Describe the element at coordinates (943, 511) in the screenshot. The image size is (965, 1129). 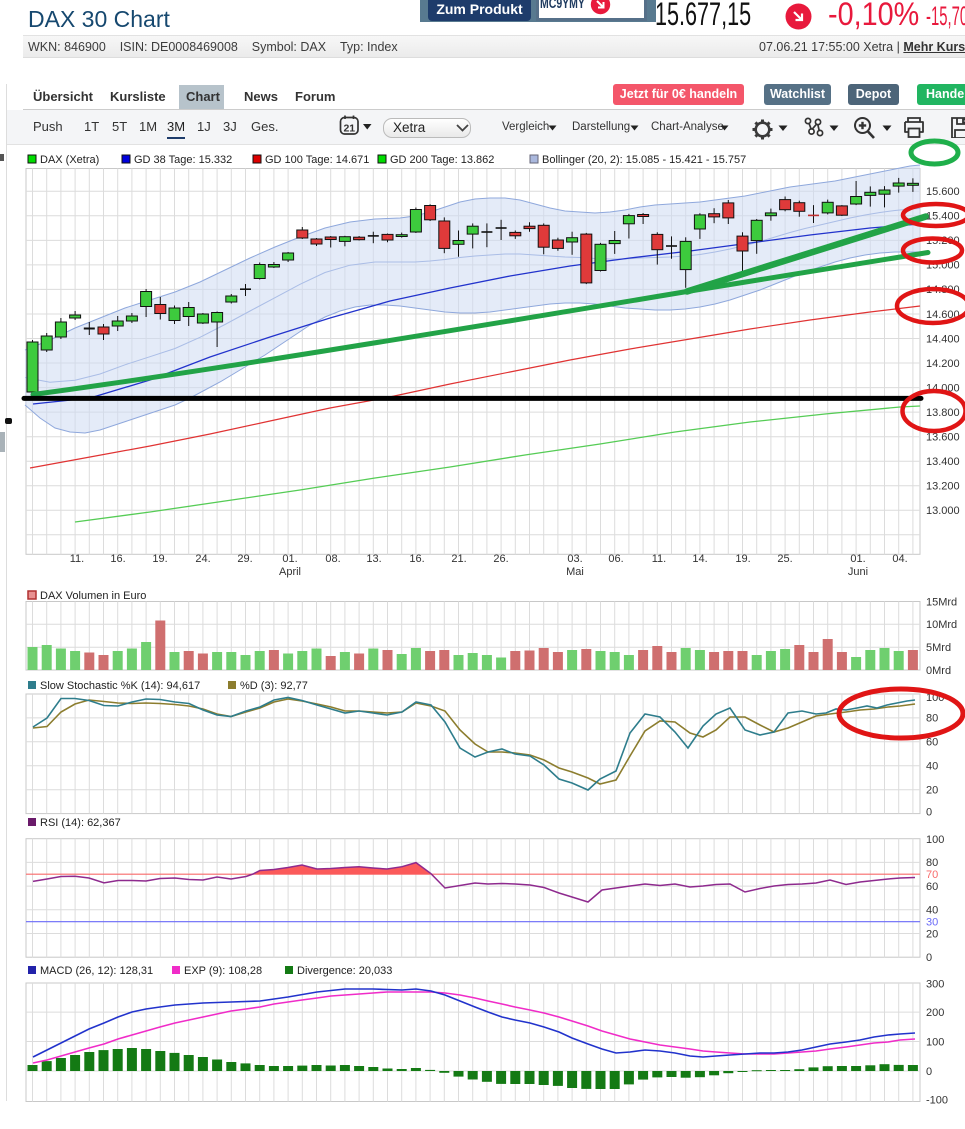
I see `svg-text: 13.000` at that location.